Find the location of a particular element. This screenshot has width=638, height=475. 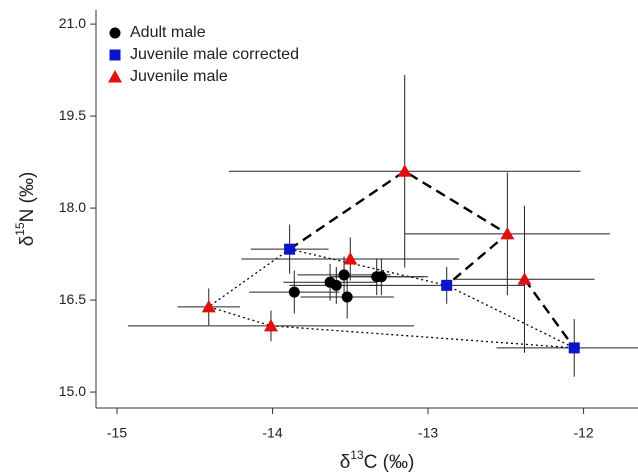

x-tick-label: -12 is located at coordinates (583, 433).